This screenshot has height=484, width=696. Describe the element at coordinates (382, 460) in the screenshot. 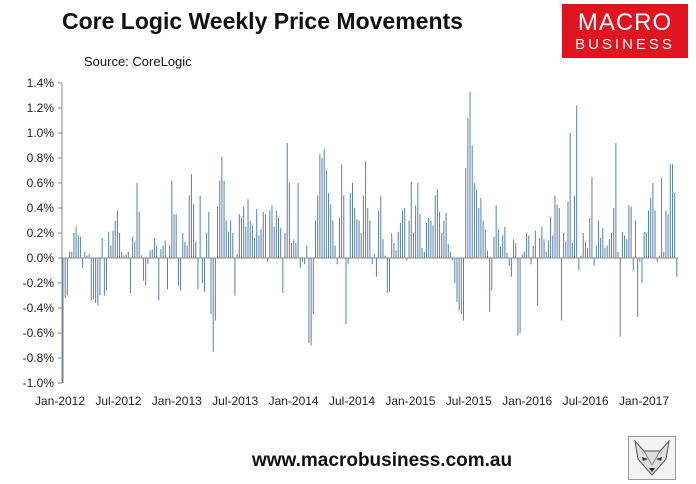

I see `footer-url: www.macrobusiness.com.au` at that location.